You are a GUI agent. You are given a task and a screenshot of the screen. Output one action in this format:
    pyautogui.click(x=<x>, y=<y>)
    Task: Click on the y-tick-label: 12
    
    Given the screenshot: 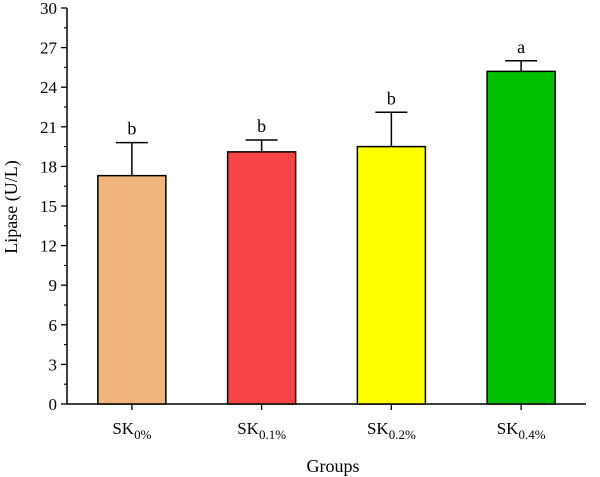 What is the action you would take?
    pyautogui.click(x=48, y=246)
    